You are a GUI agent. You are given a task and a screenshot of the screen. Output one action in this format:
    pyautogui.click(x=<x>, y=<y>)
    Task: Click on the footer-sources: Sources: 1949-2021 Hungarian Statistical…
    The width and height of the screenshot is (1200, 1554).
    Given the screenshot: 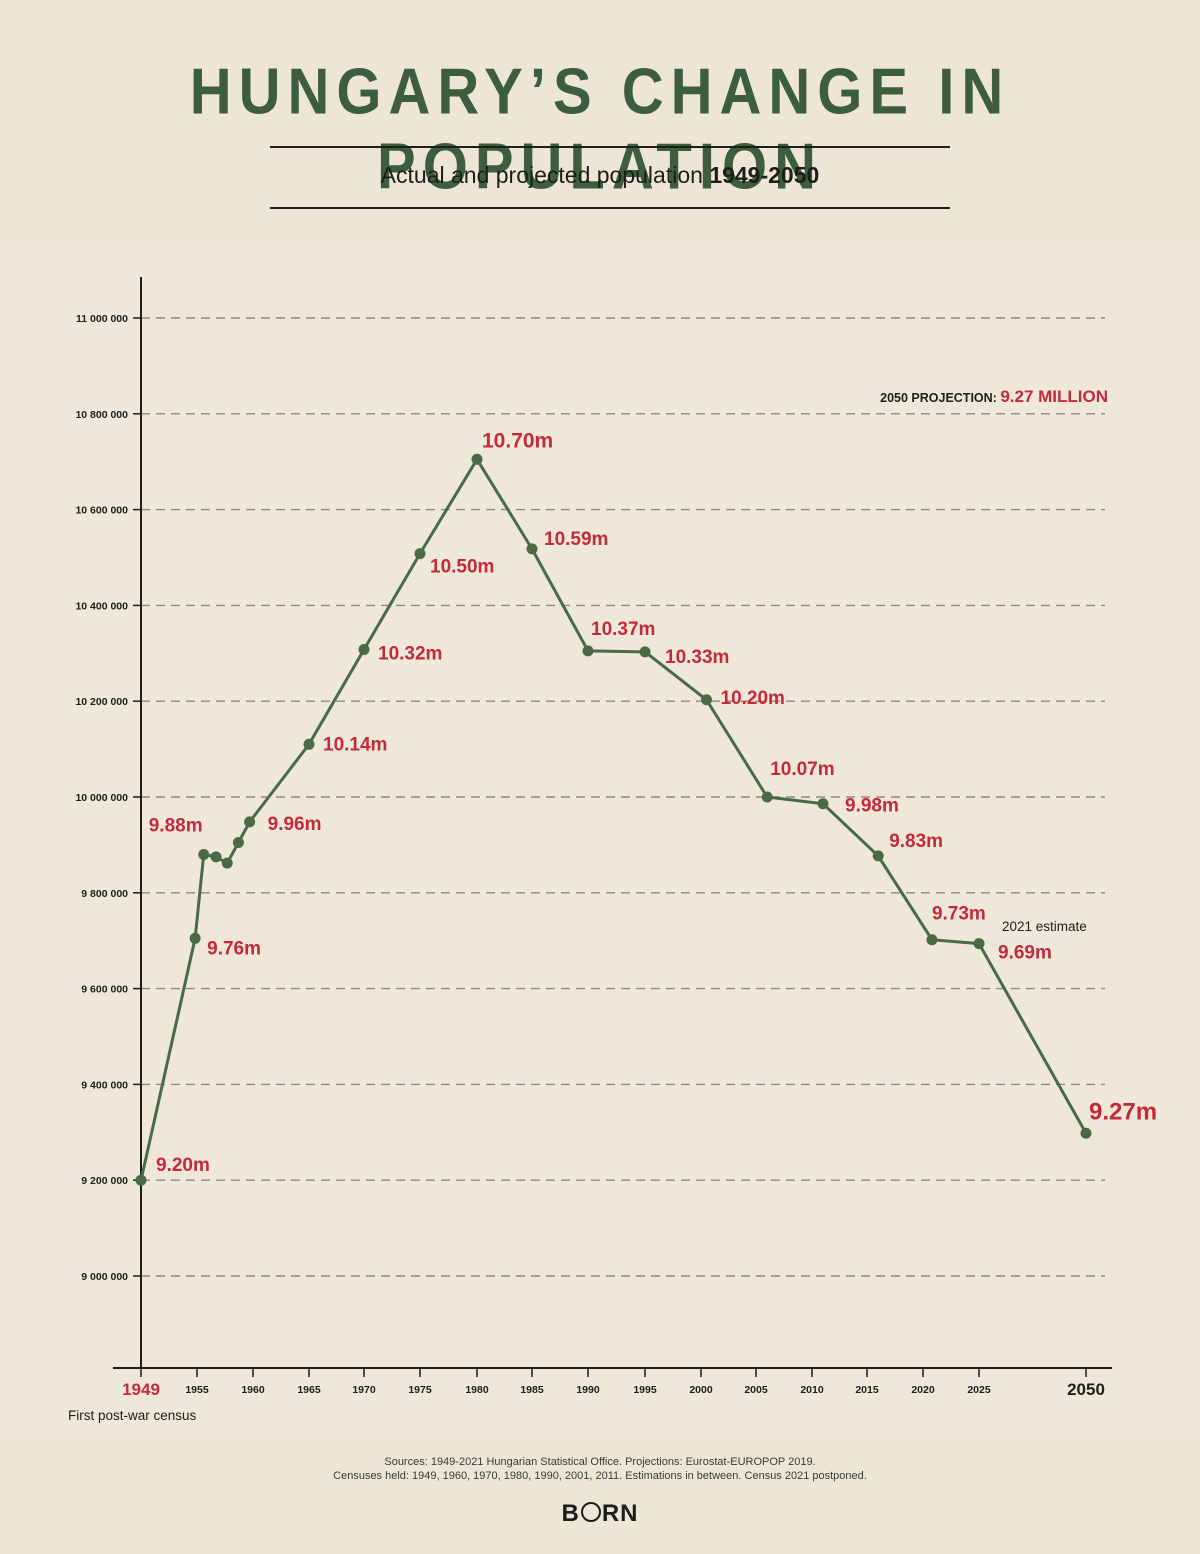 What is the action you would take?
    pyautogui.click(x=600, y=1469)
    